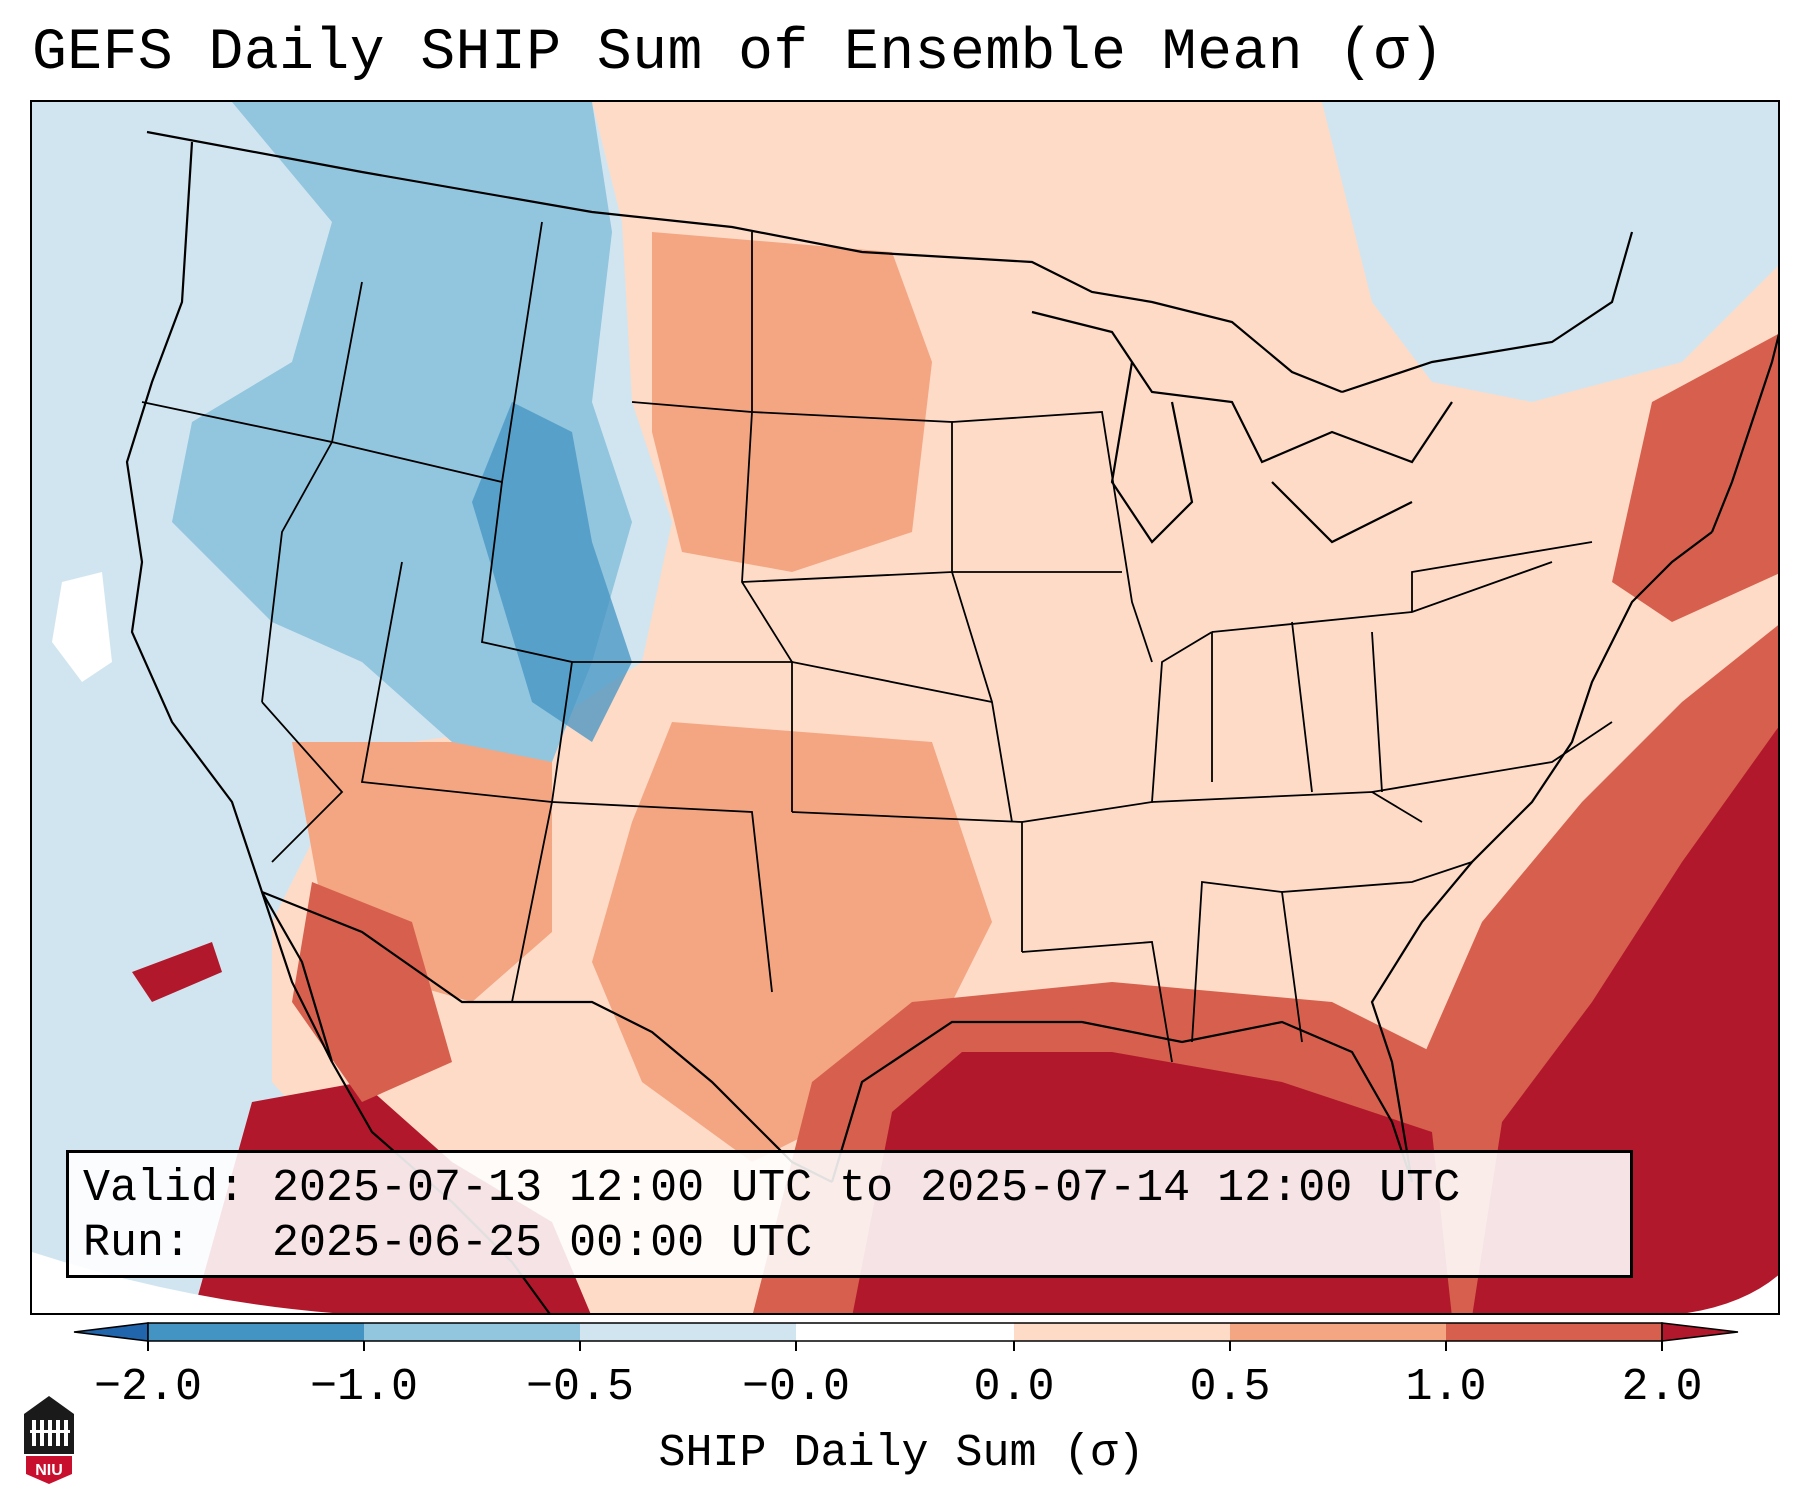  I want to click on colorbar-bins, so click(906, 1332).